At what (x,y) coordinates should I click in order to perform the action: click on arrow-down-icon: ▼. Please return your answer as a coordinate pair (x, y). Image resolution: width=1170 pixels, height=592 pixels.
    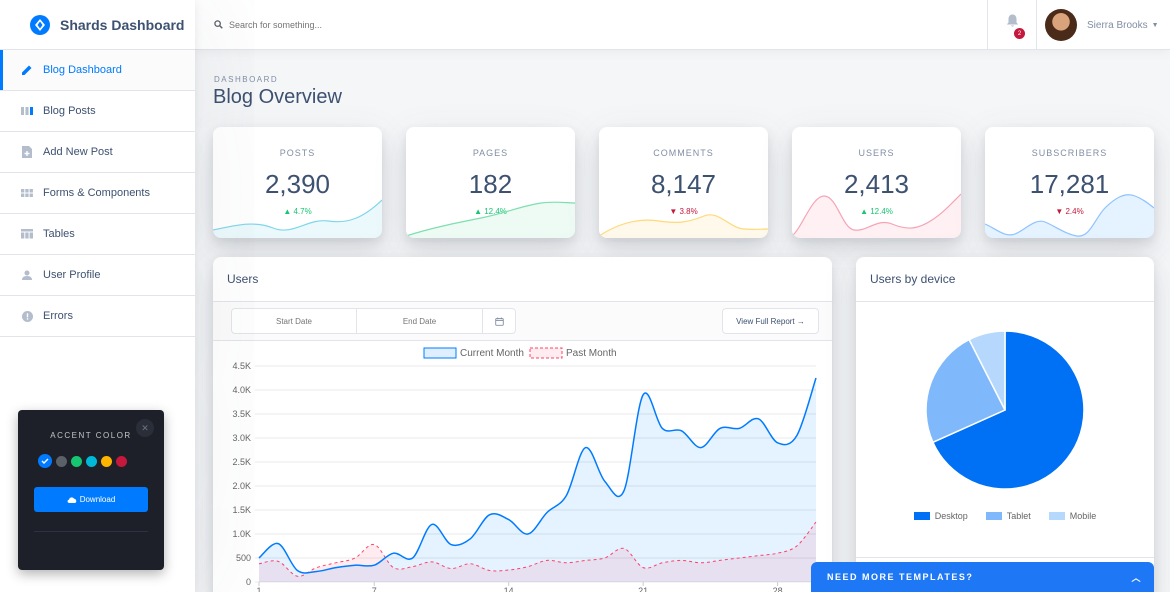
    Looking at the image, I should click on (674, 211).